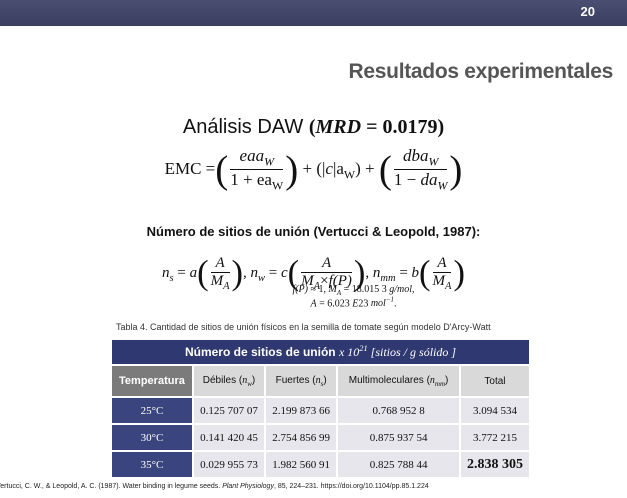  I want to click on math-token: g/mol,, so click(401, 289).